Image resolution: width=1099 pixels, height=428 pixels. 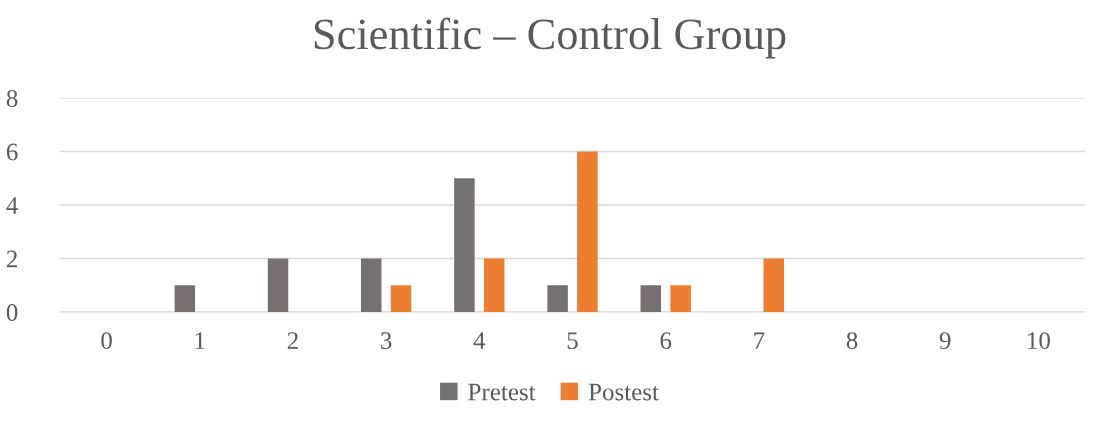 What do you see at coordinates (292, 340) in the screenshot?
I see `x-tick-label: 2` at bounding box center [292, 340].